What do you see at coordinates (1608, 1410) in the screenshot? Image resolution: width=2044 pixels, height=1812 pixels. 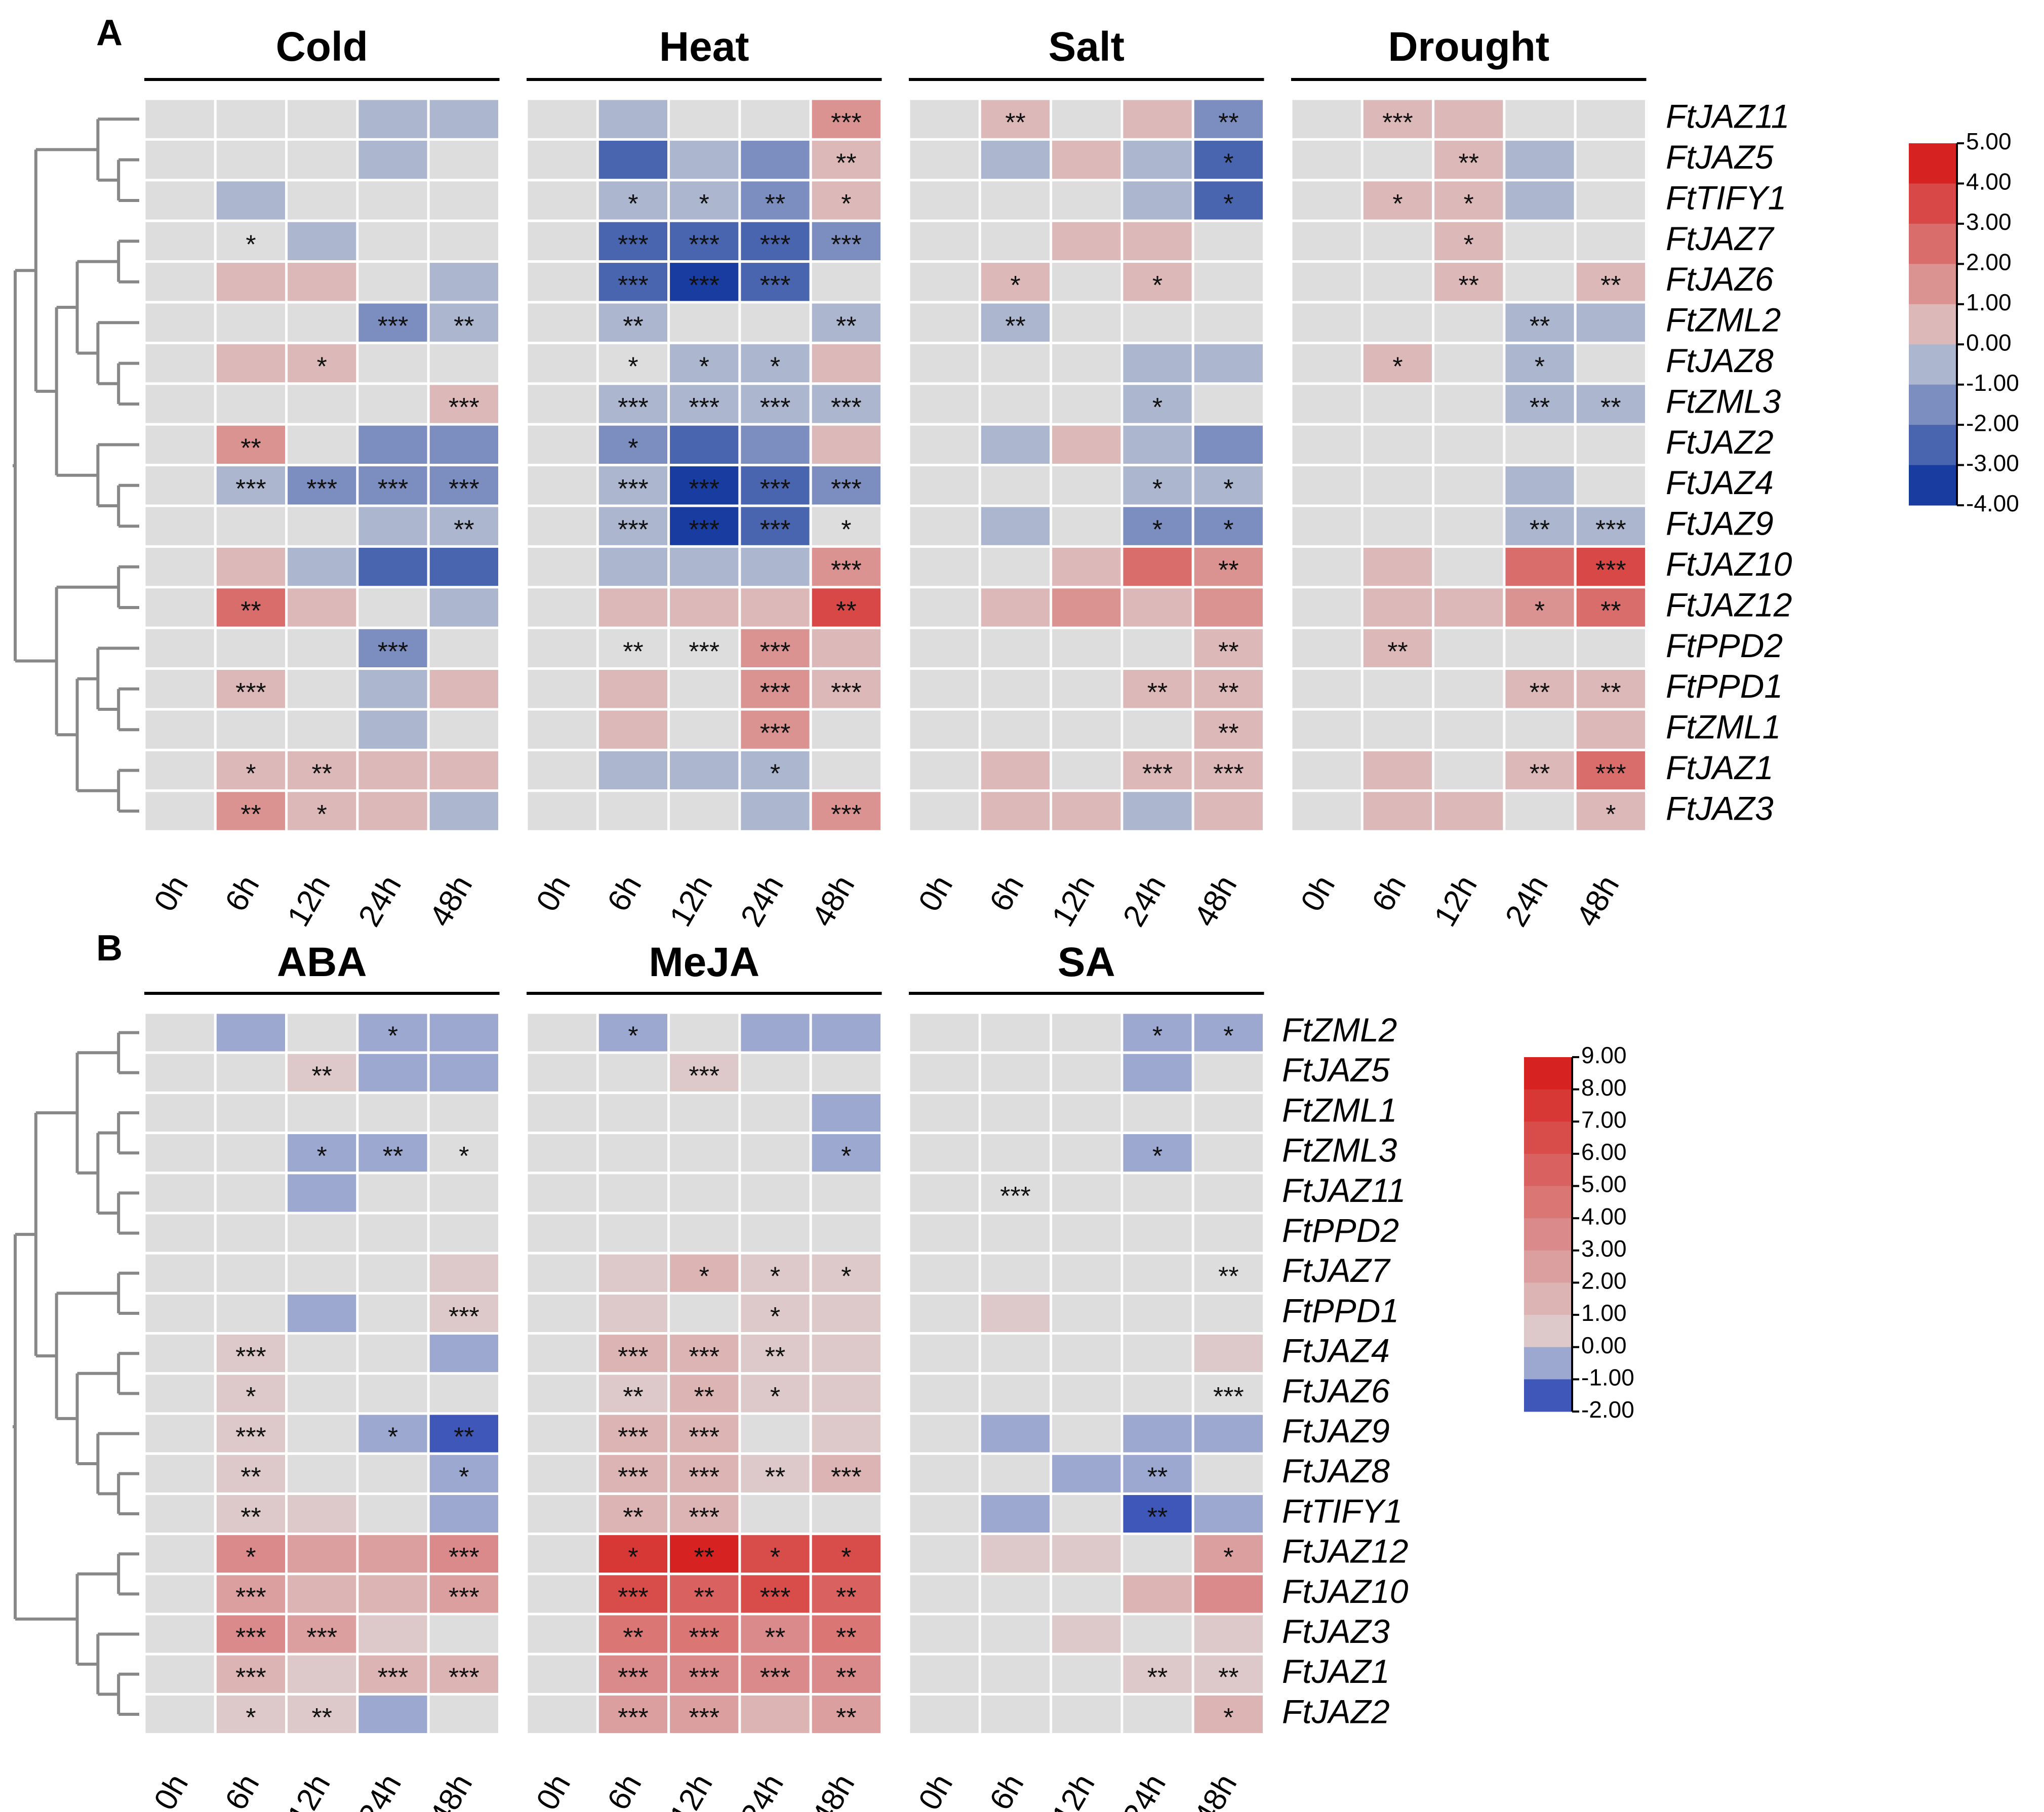 I see `legend-tick-label: -2.00` at bounding box center [1608, 1410].